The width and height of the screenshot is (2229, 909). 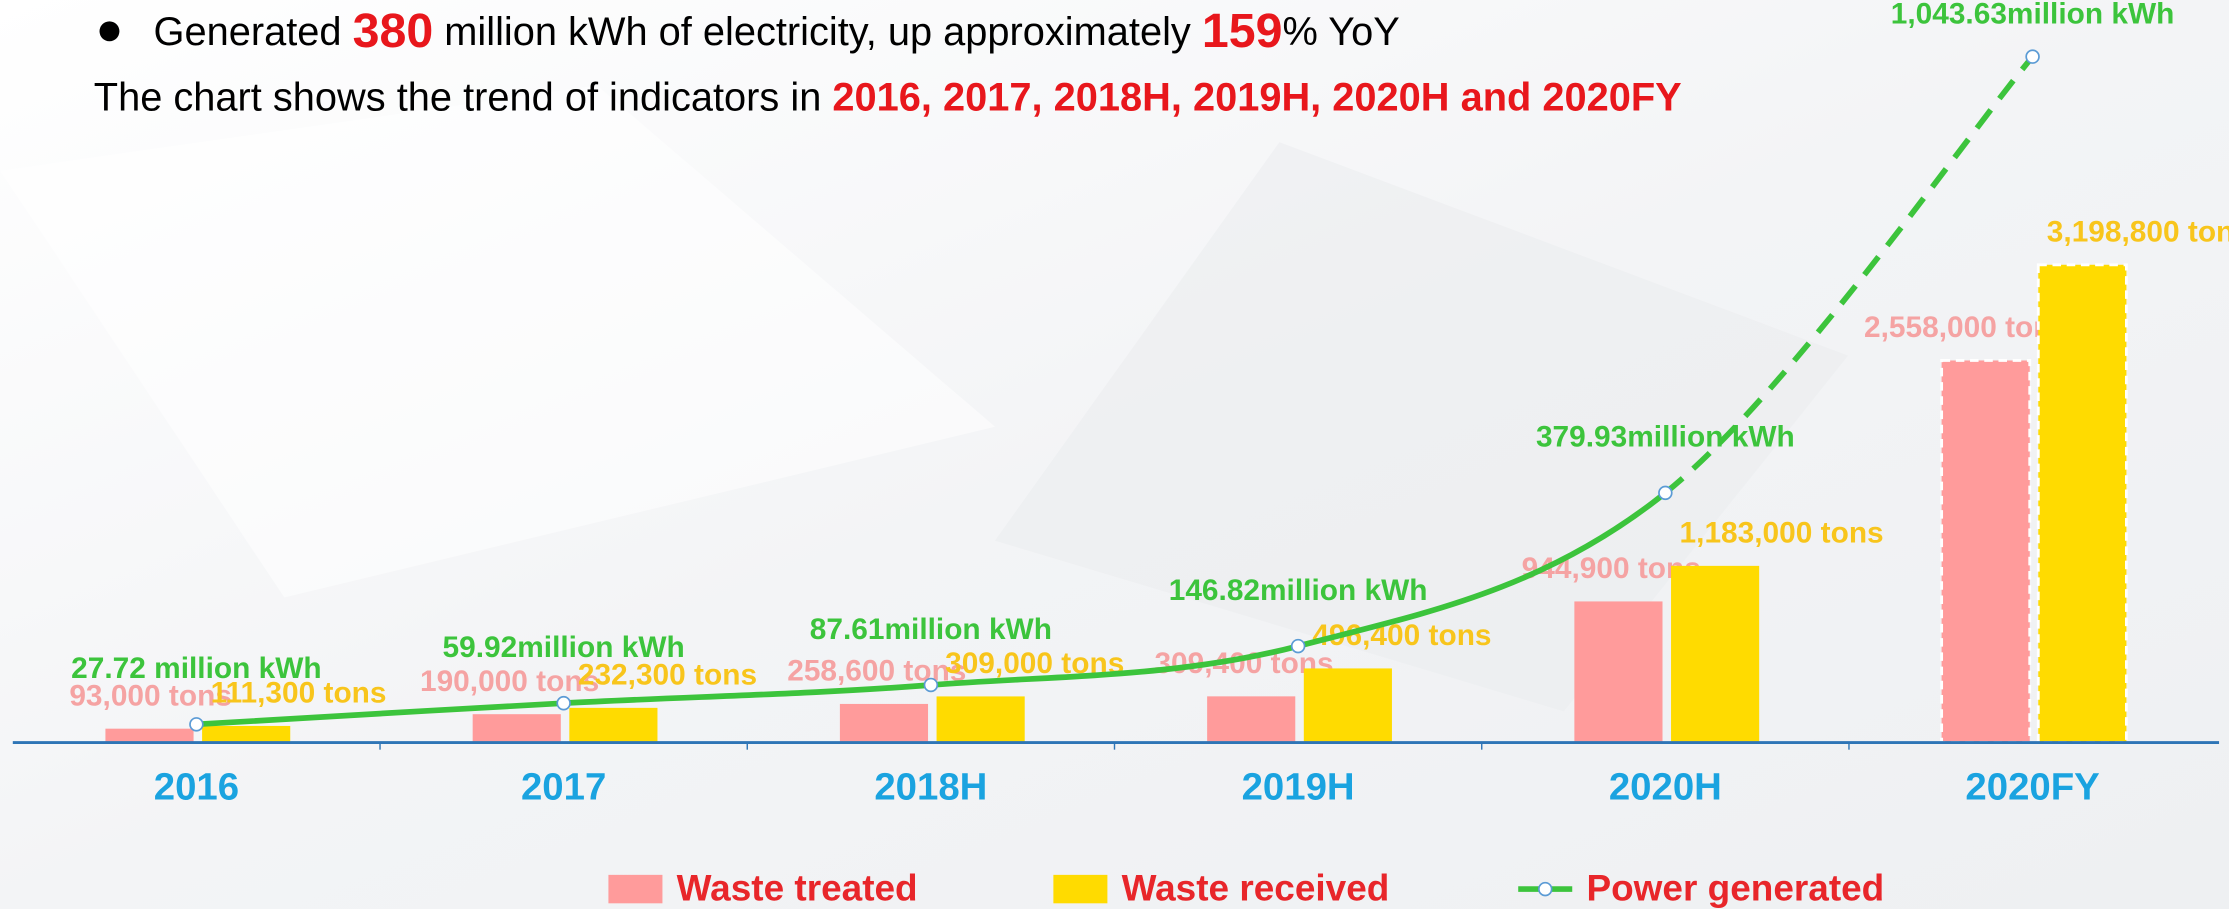 What do you see at coordinates (1966, 327) in the screenshot?
I see `data-label: 2,558,000 tons` at bounding box center [1966, 327].